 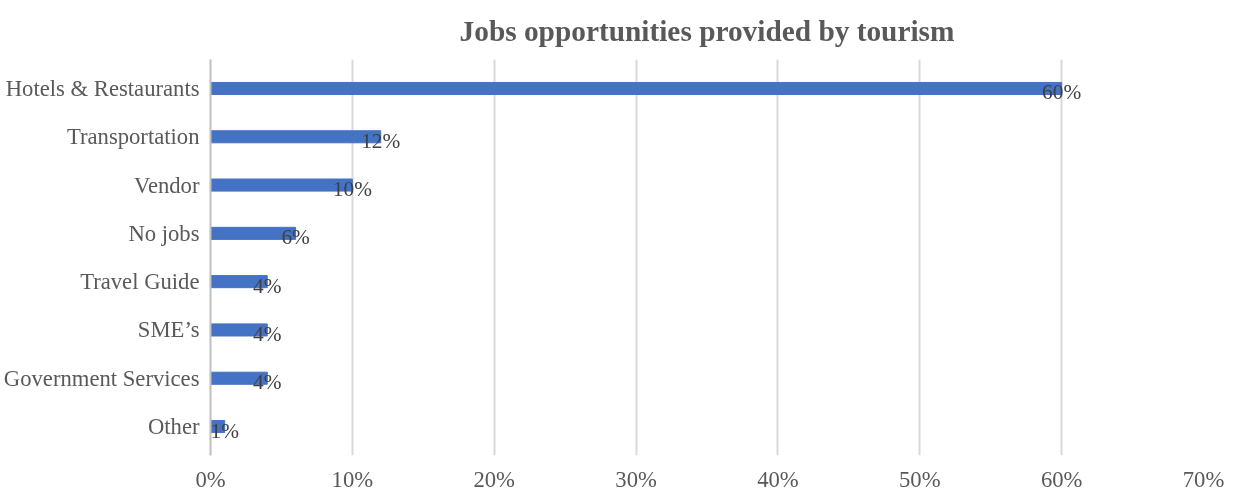 I want to click on data-label: 10%, so click(x=352, y=189).